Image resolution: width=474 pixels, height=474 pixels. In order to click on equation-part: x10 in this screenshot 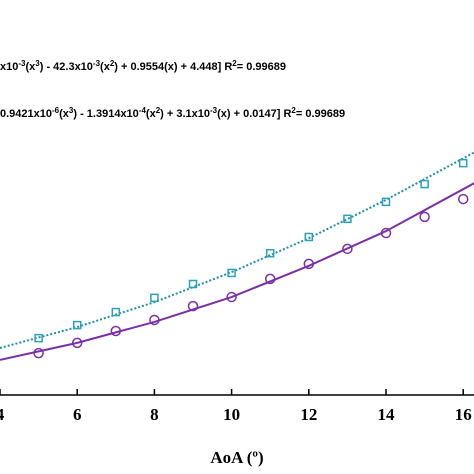, I will do `click(9, 67)`.